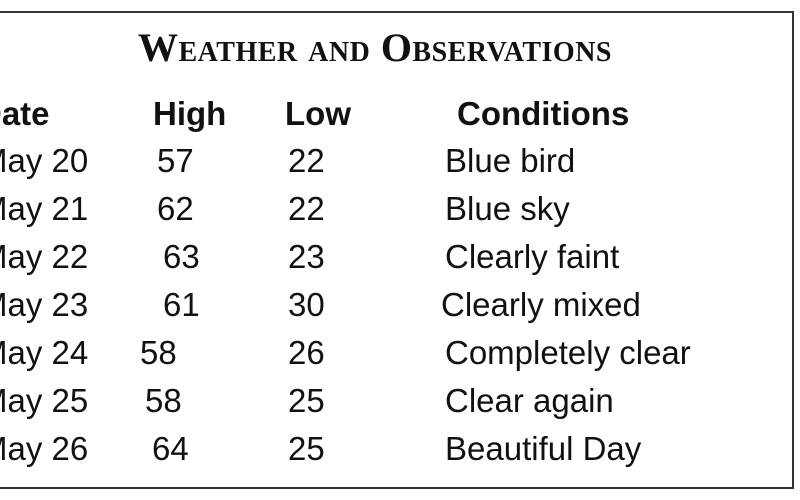 This screenshot has height=500, width=800. Describe the element at coordinates (306, 352) in the screenshot. I see `low-cell: 26` at that location.